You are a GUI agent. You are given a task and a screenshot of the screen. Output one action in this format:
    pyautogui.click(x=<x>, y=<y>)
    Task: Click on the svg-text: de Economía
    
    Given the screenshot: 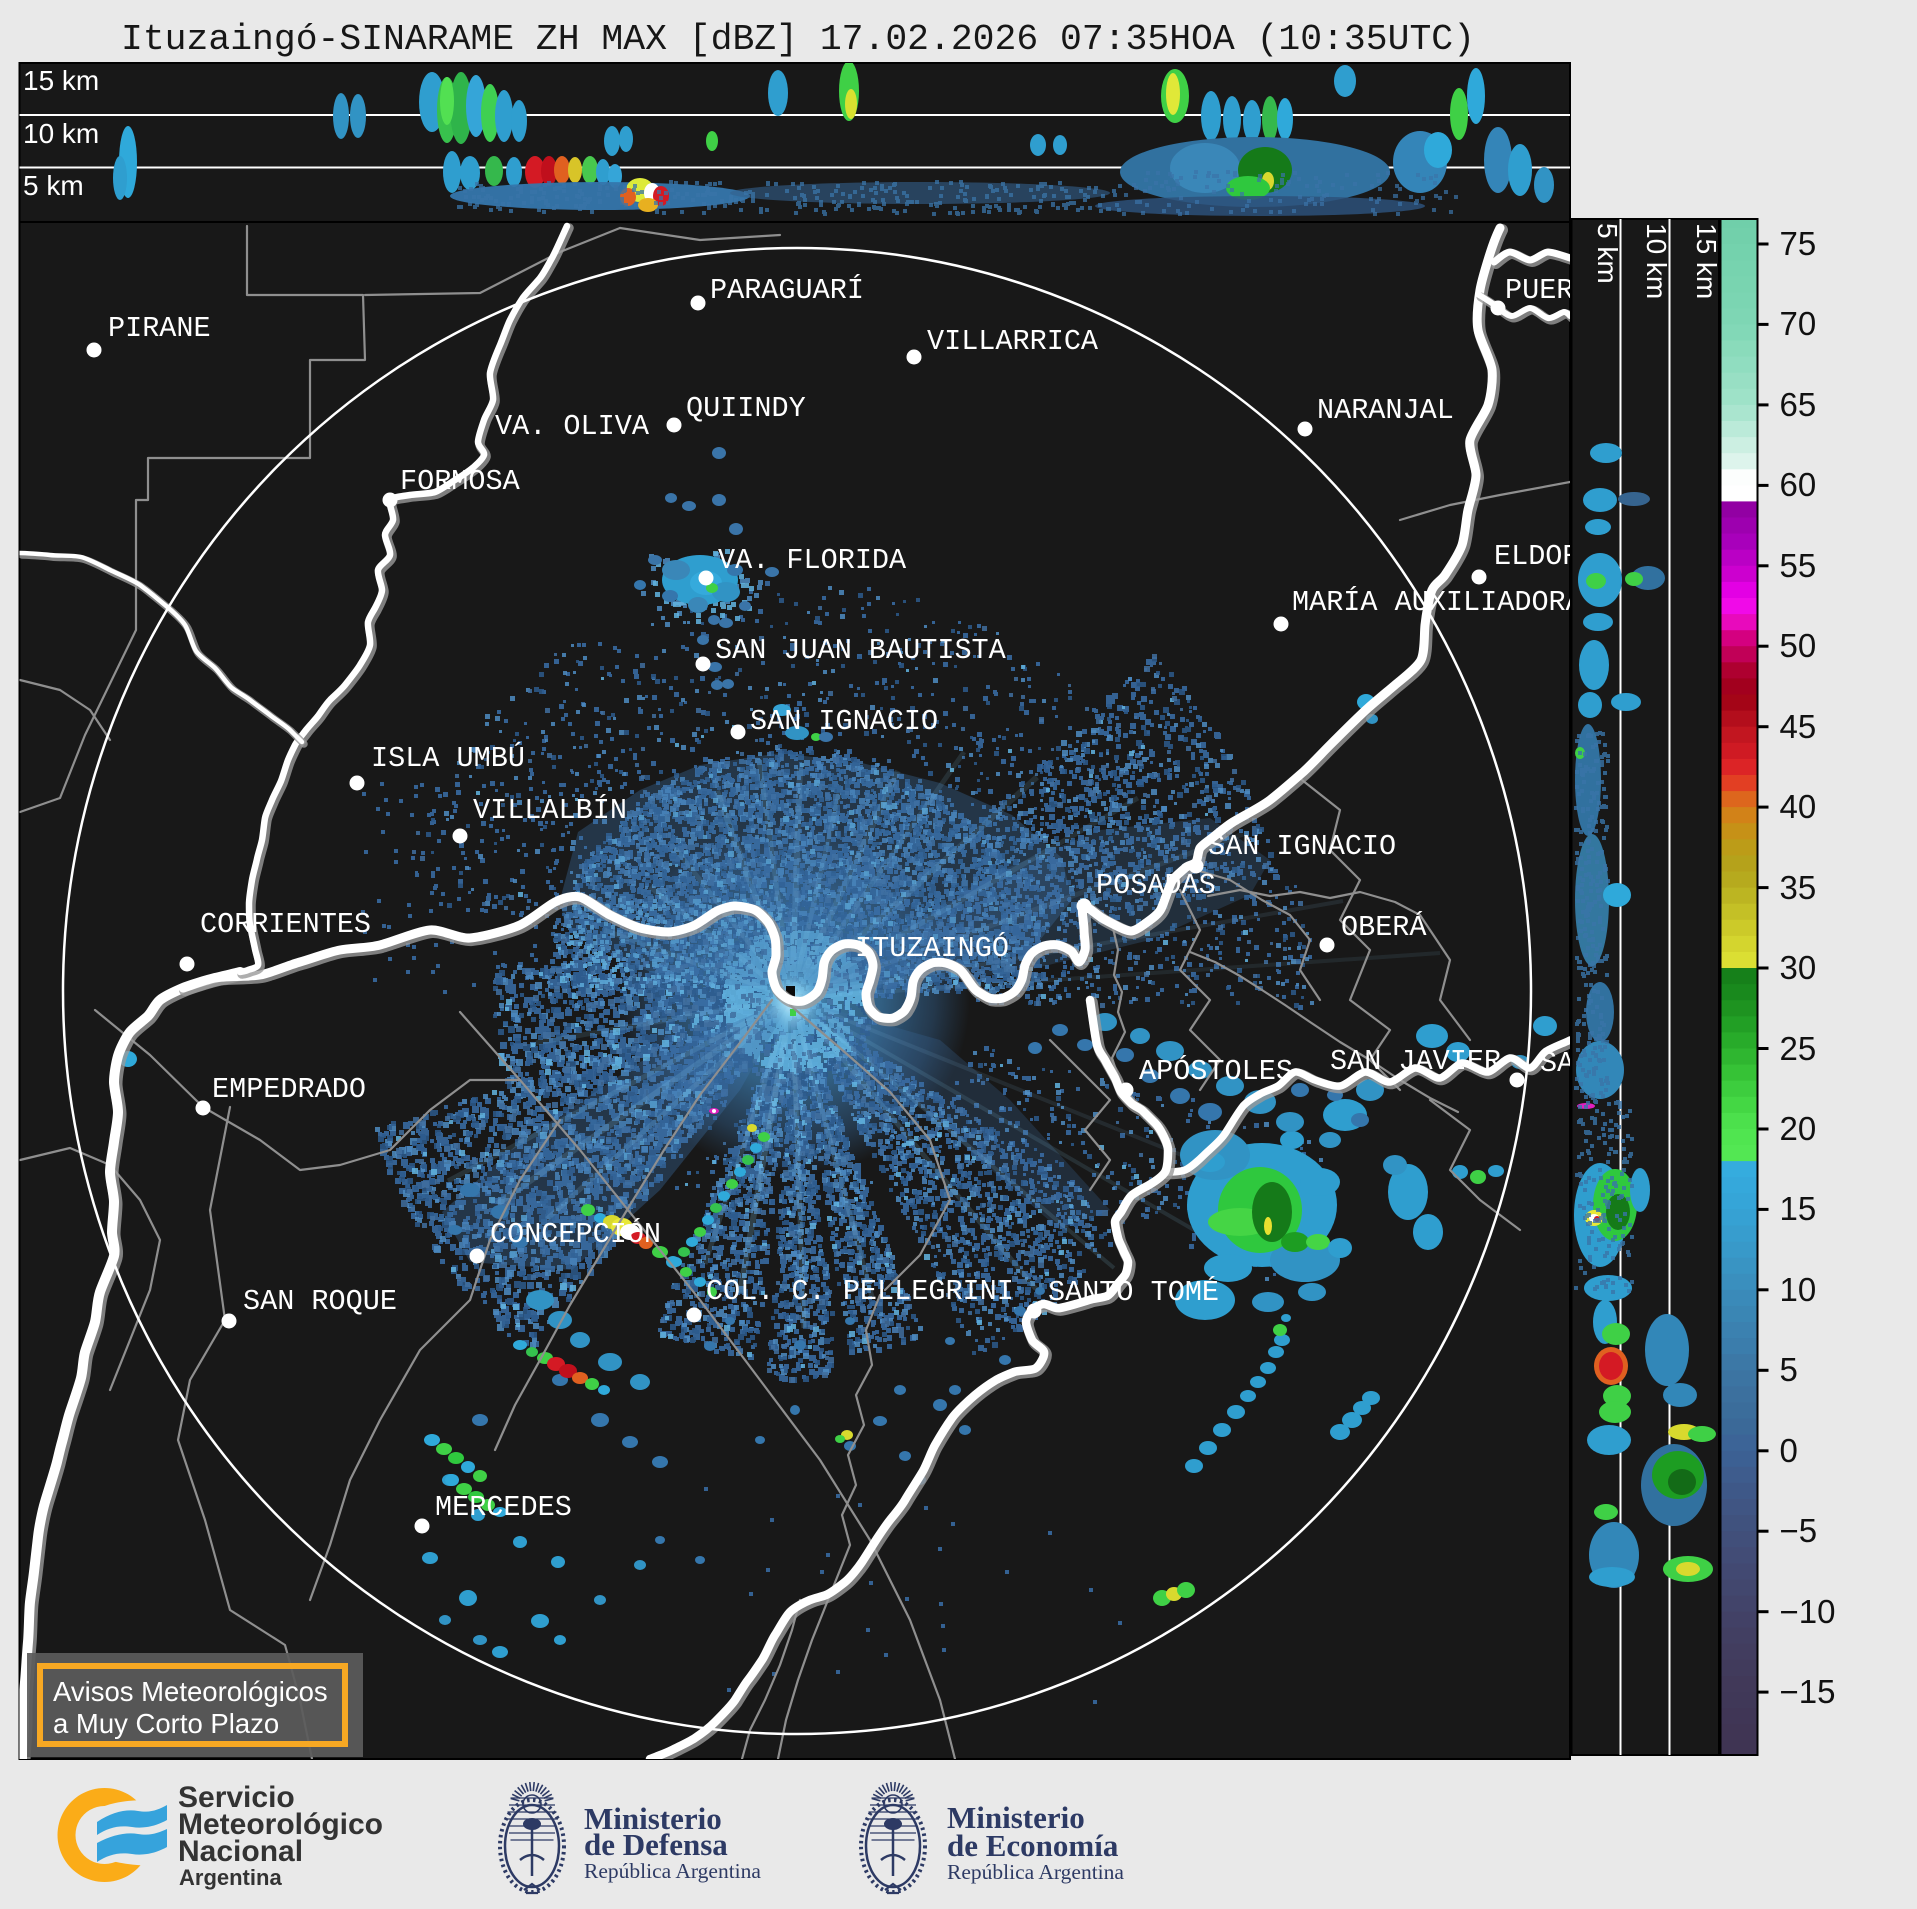 What is the action you would take?
    pyautogui.click(x=1033, y=1845)
    